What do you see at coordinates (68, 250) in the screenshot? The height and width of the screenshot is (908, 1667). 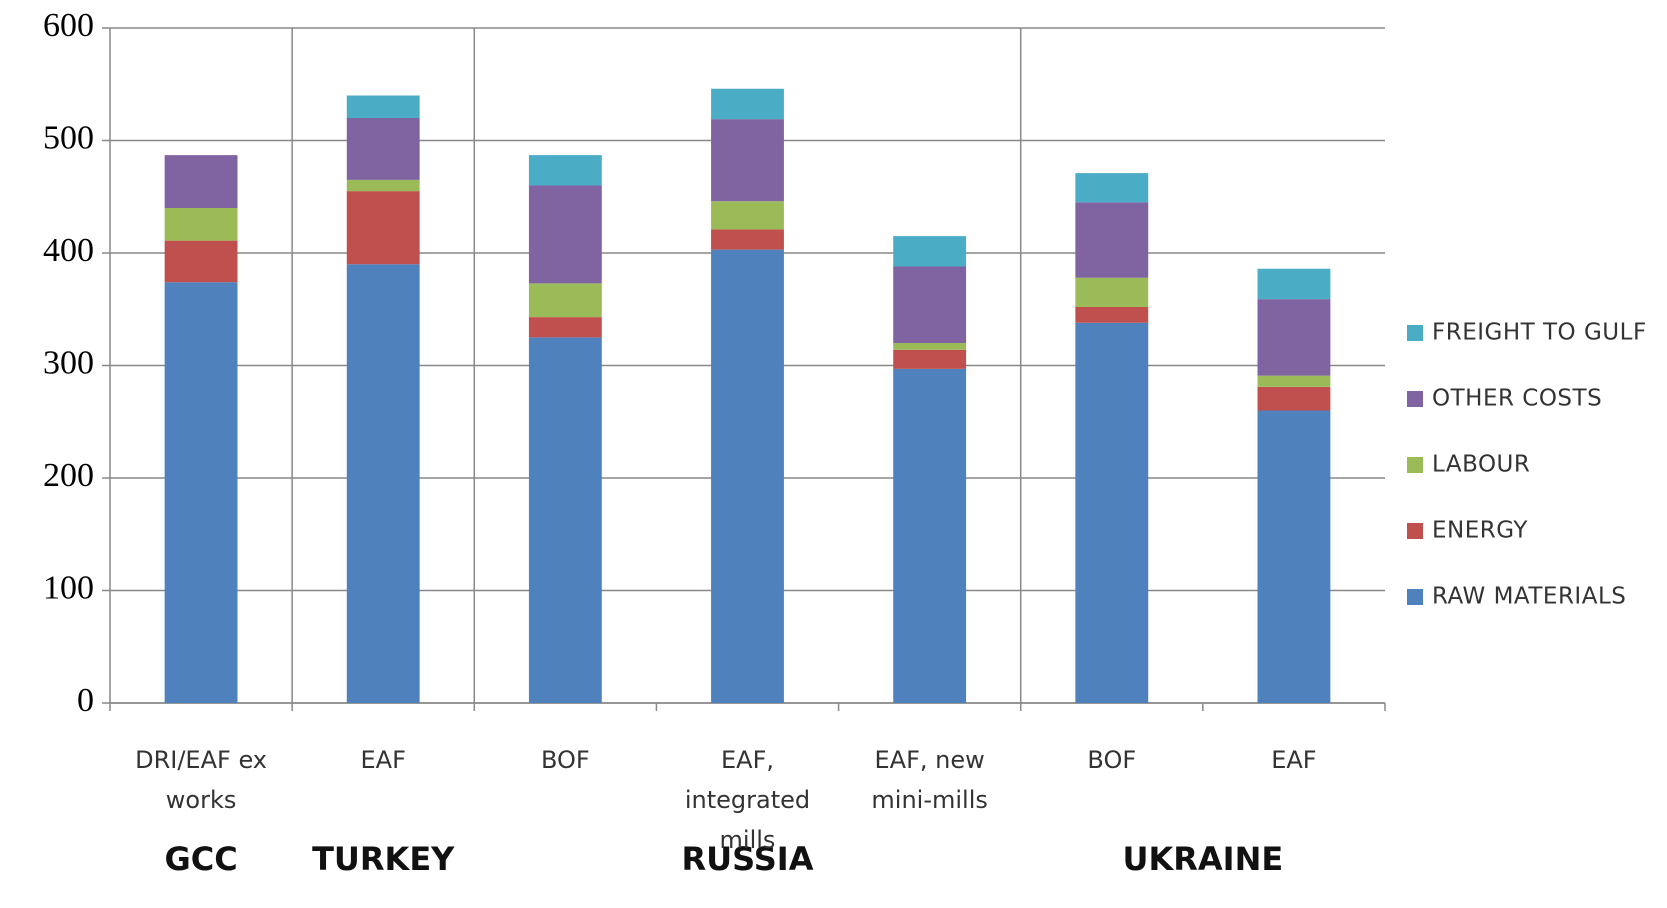 I see `y-tick-label: 400` at bounding box center [68, 250].